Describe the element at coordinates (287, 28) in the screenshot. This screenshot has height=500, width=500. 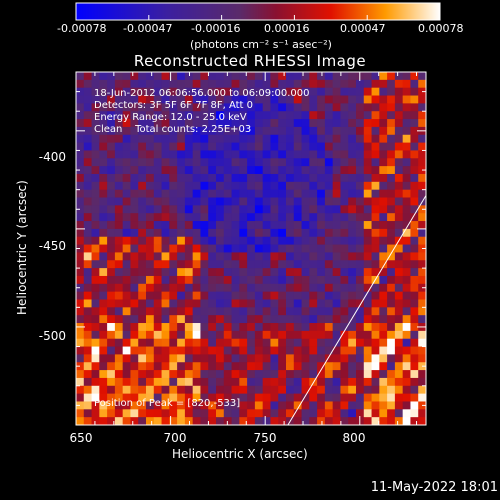
I see `colorbar-tick-label: 0.00016` at that location.